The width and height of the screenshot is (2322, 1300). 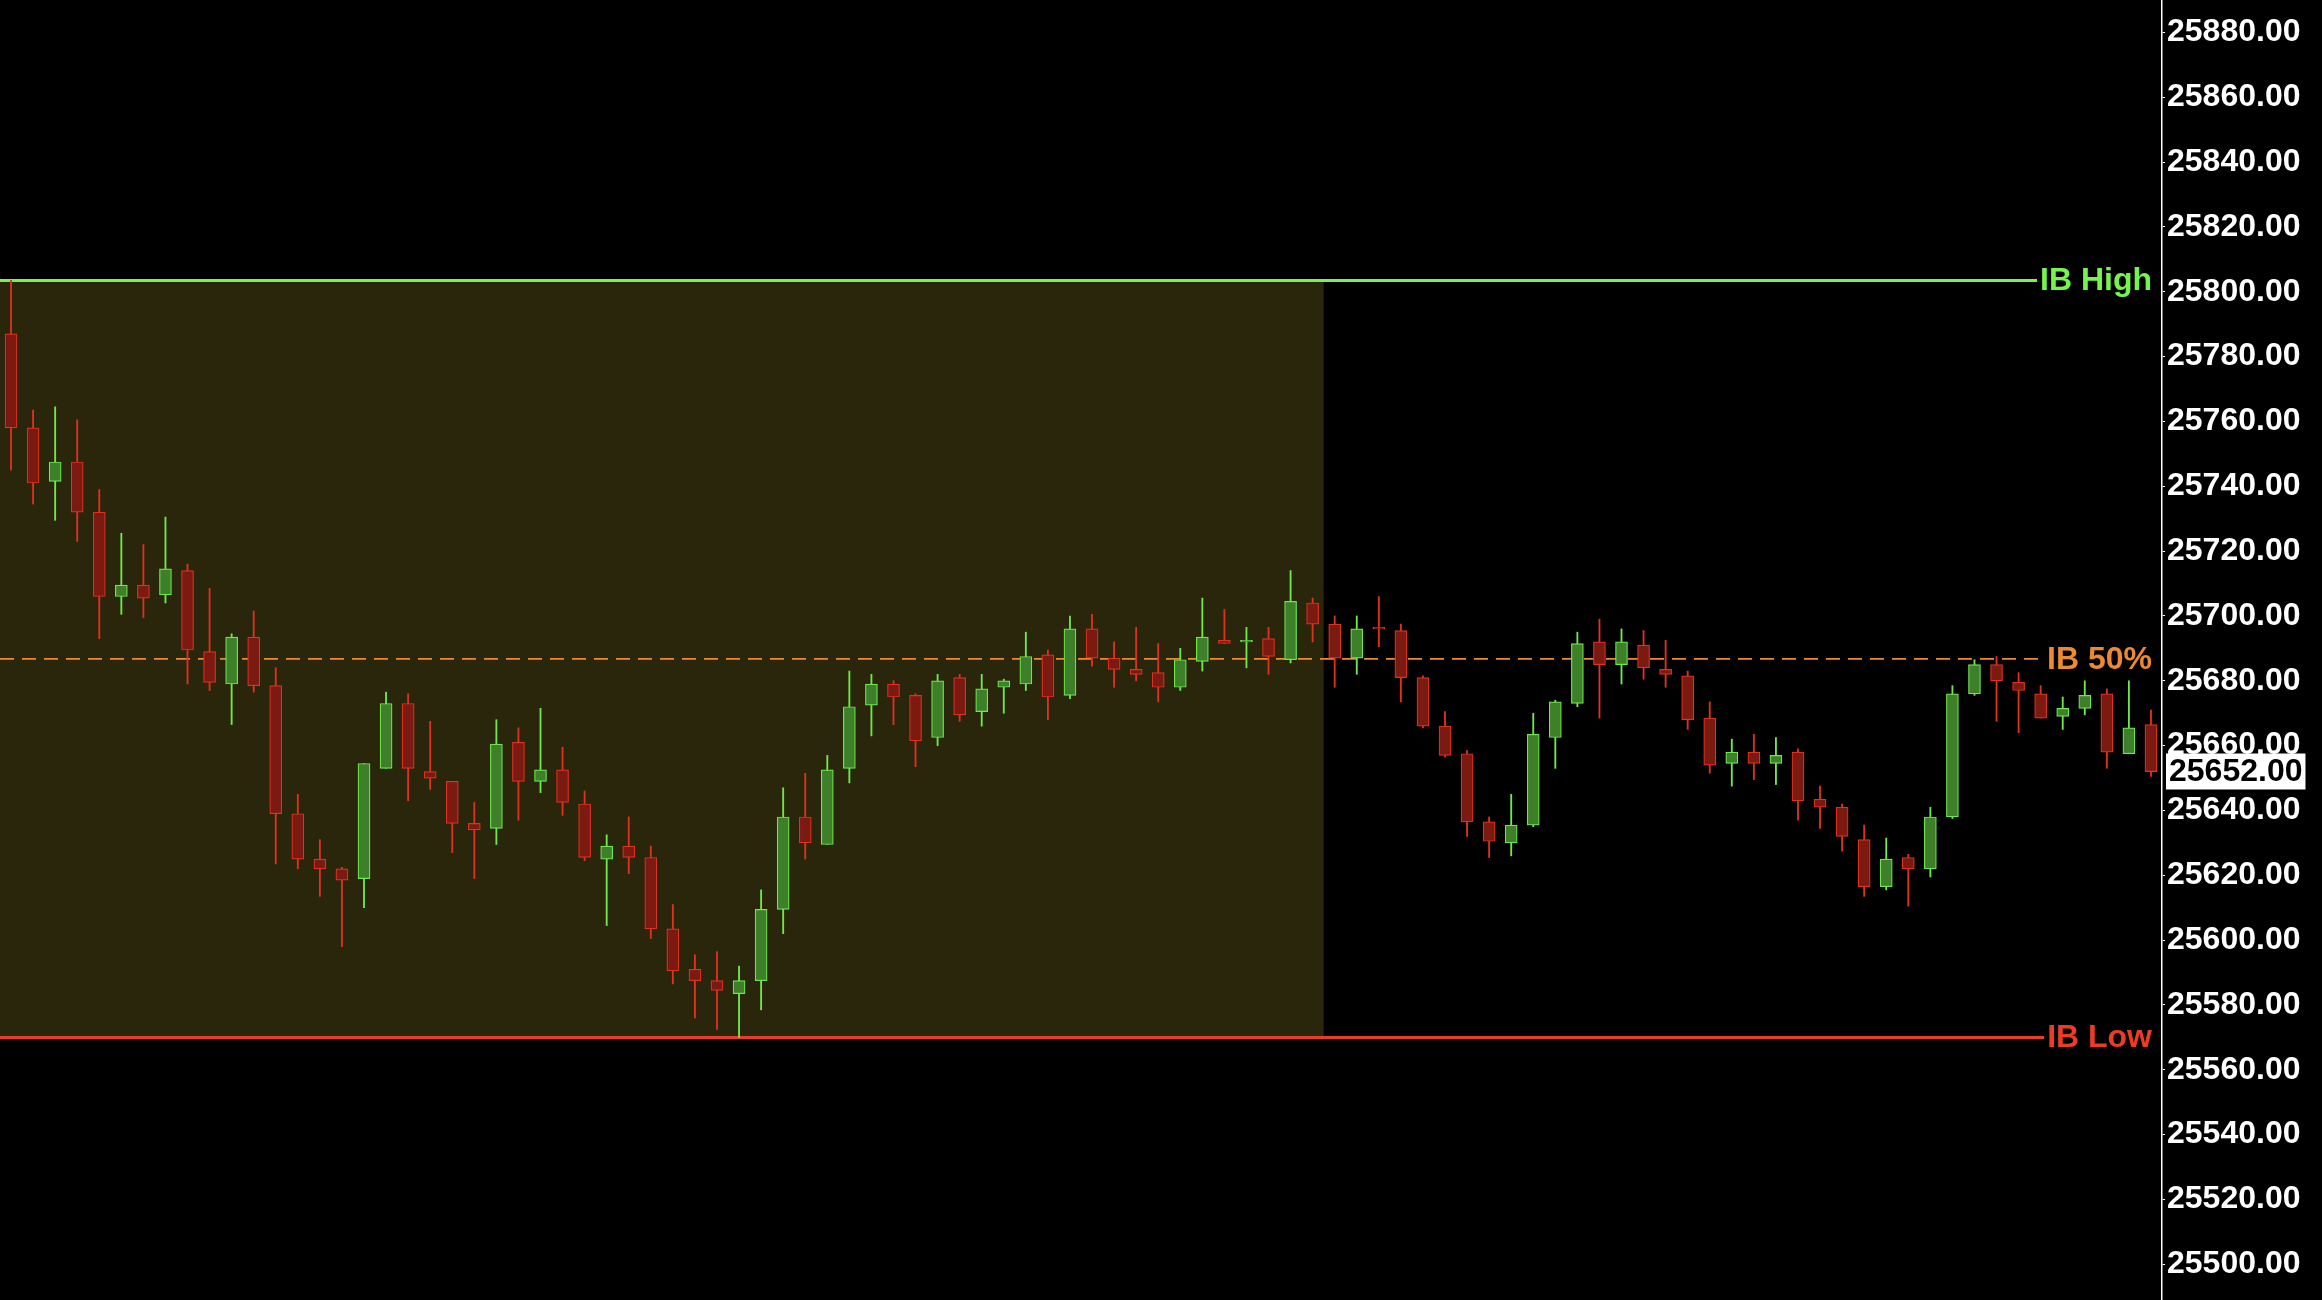 I want to click on y-tick-label: 25760.00, so click(x=2234, y=419).